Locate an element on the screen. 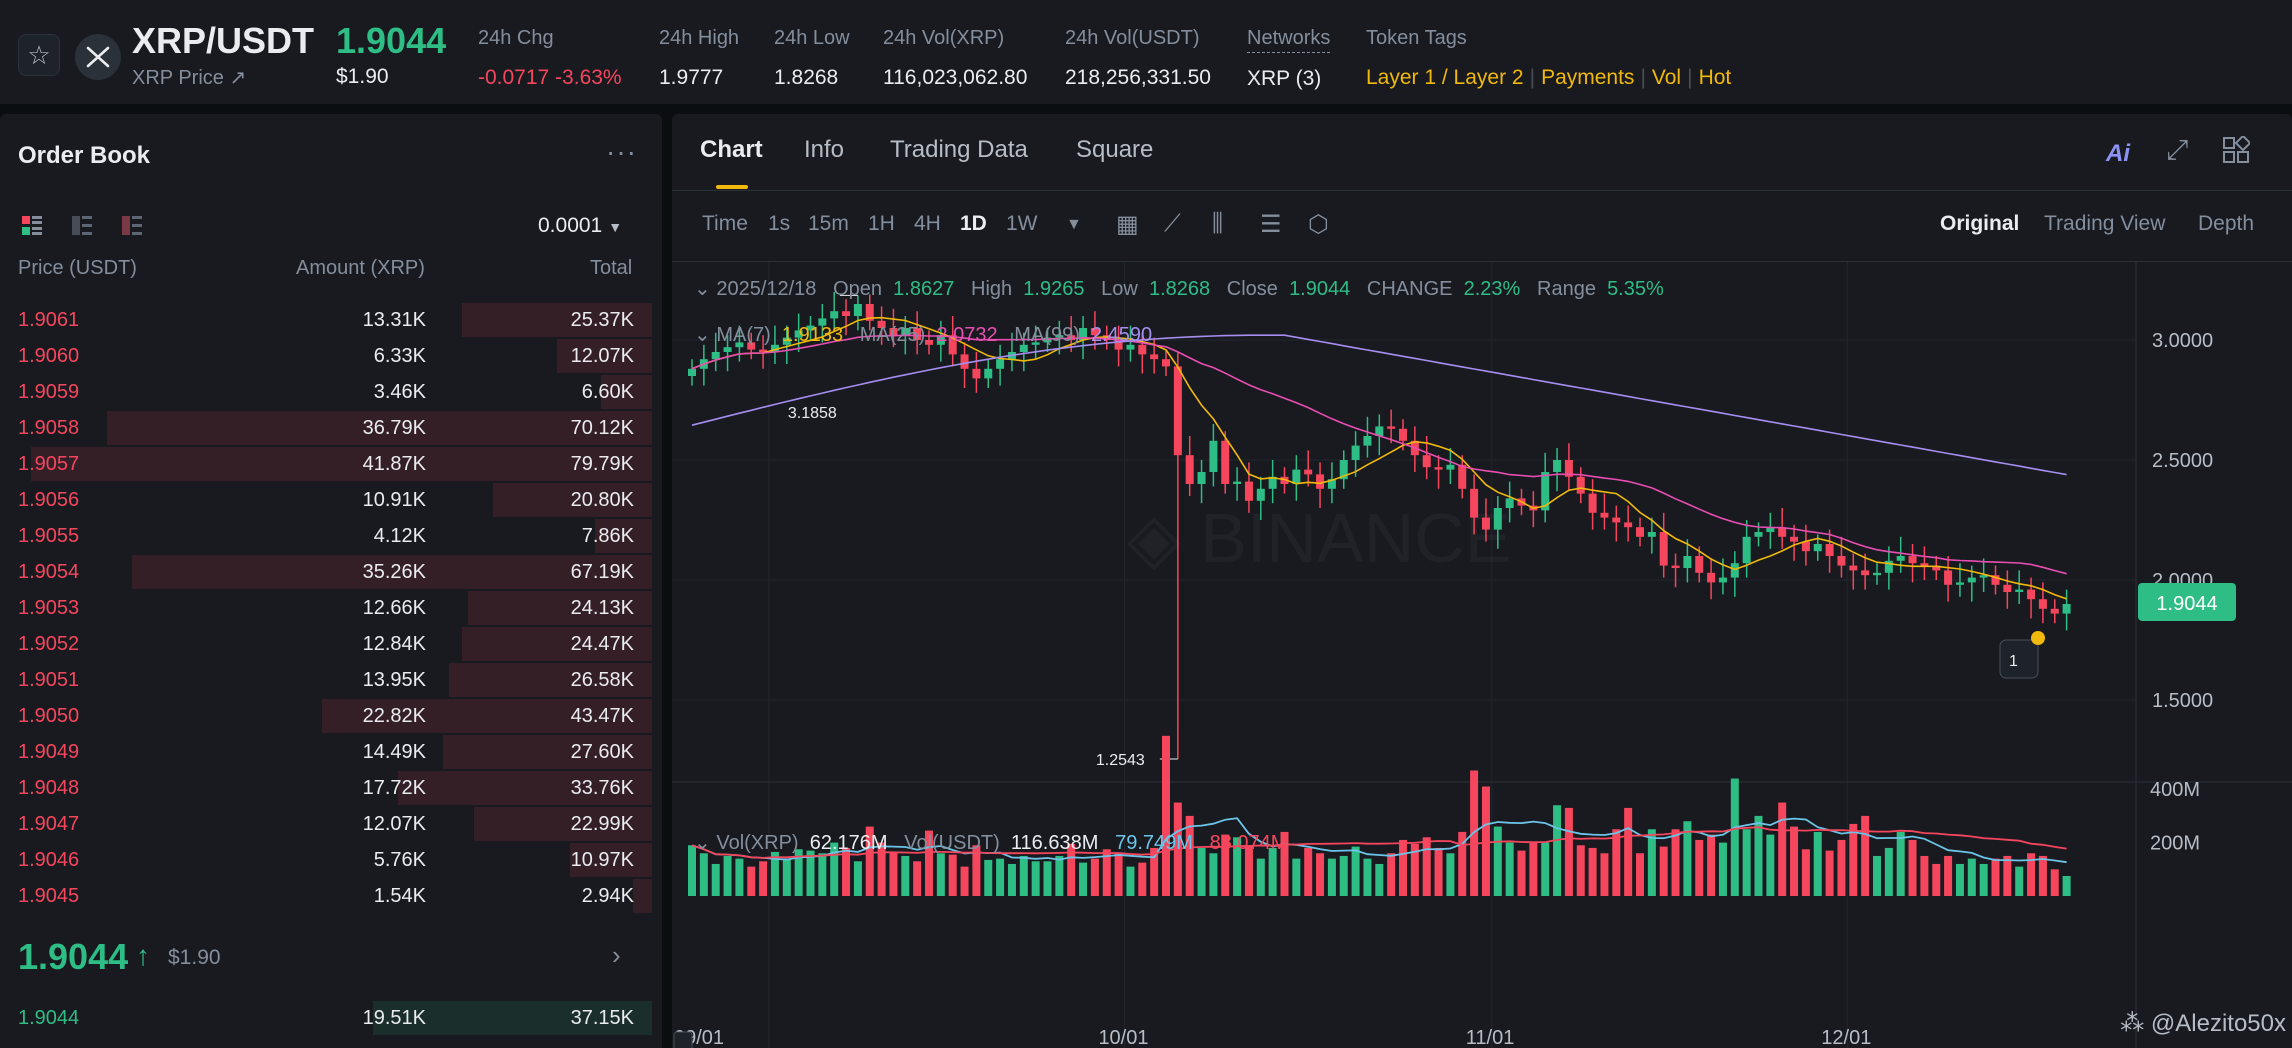  more-options-icon: ··· is located at coordinates (621, 151).